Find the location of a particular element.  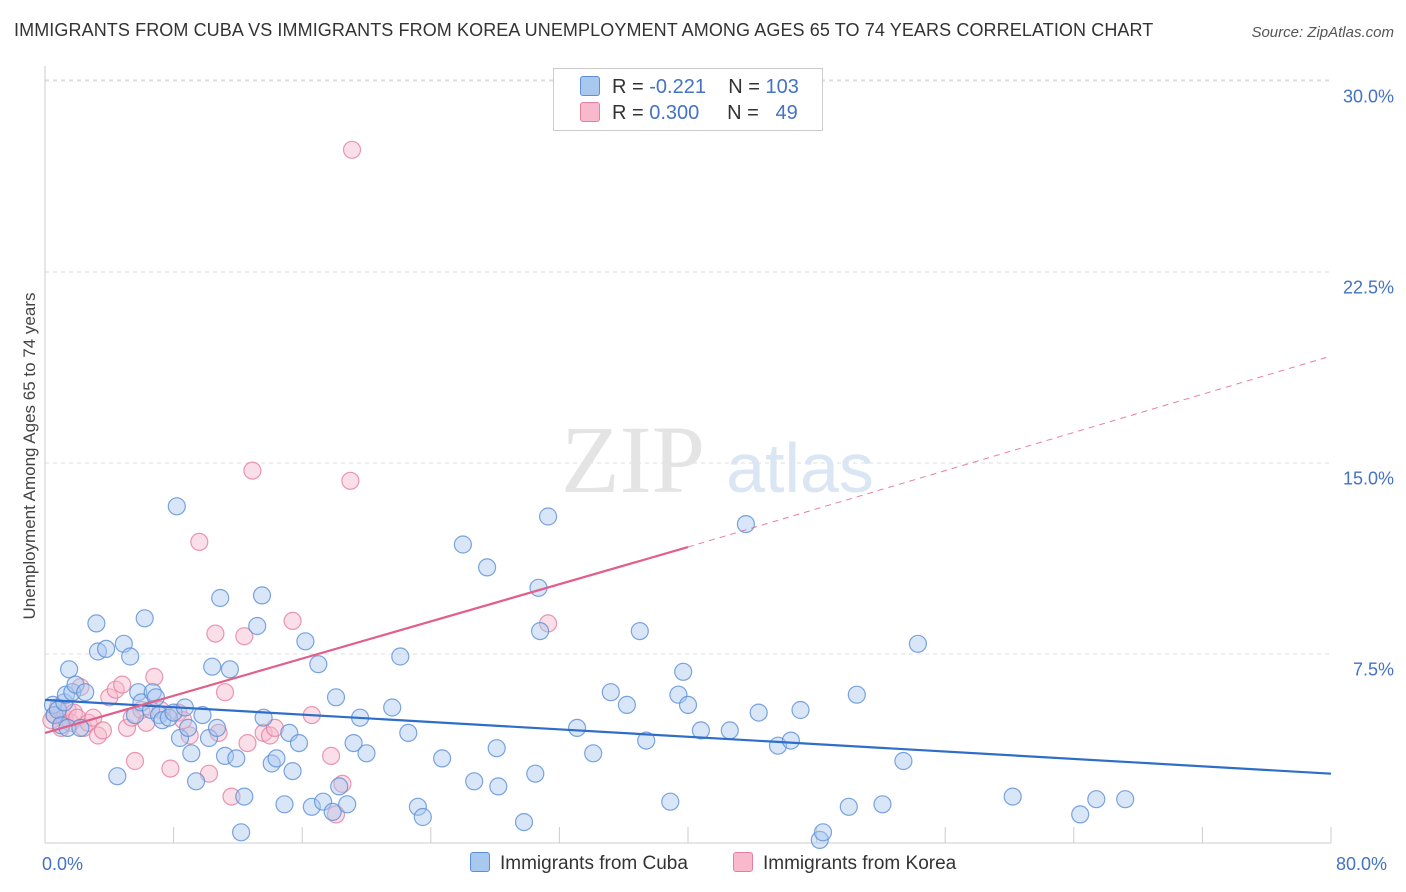

legend-swatch-cuba is located at coordinates (590, 86).